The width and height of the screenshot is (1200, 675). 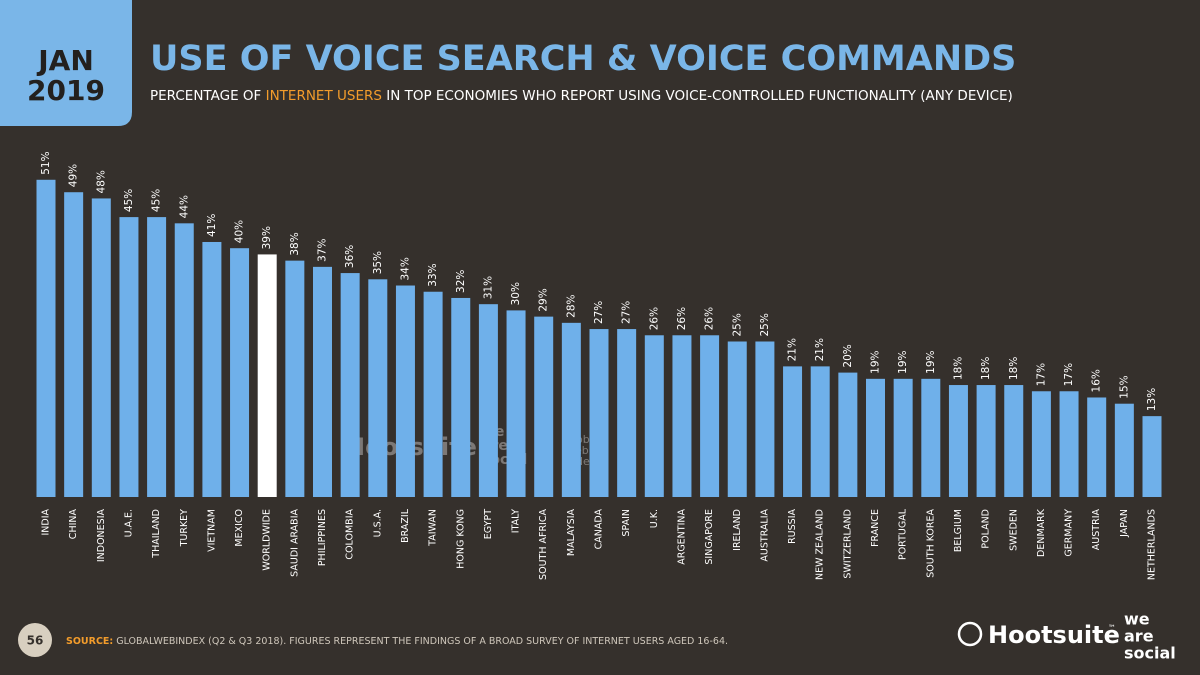 I want to click on x-tick-label: TAIWAN, so click(x=433, y=528).